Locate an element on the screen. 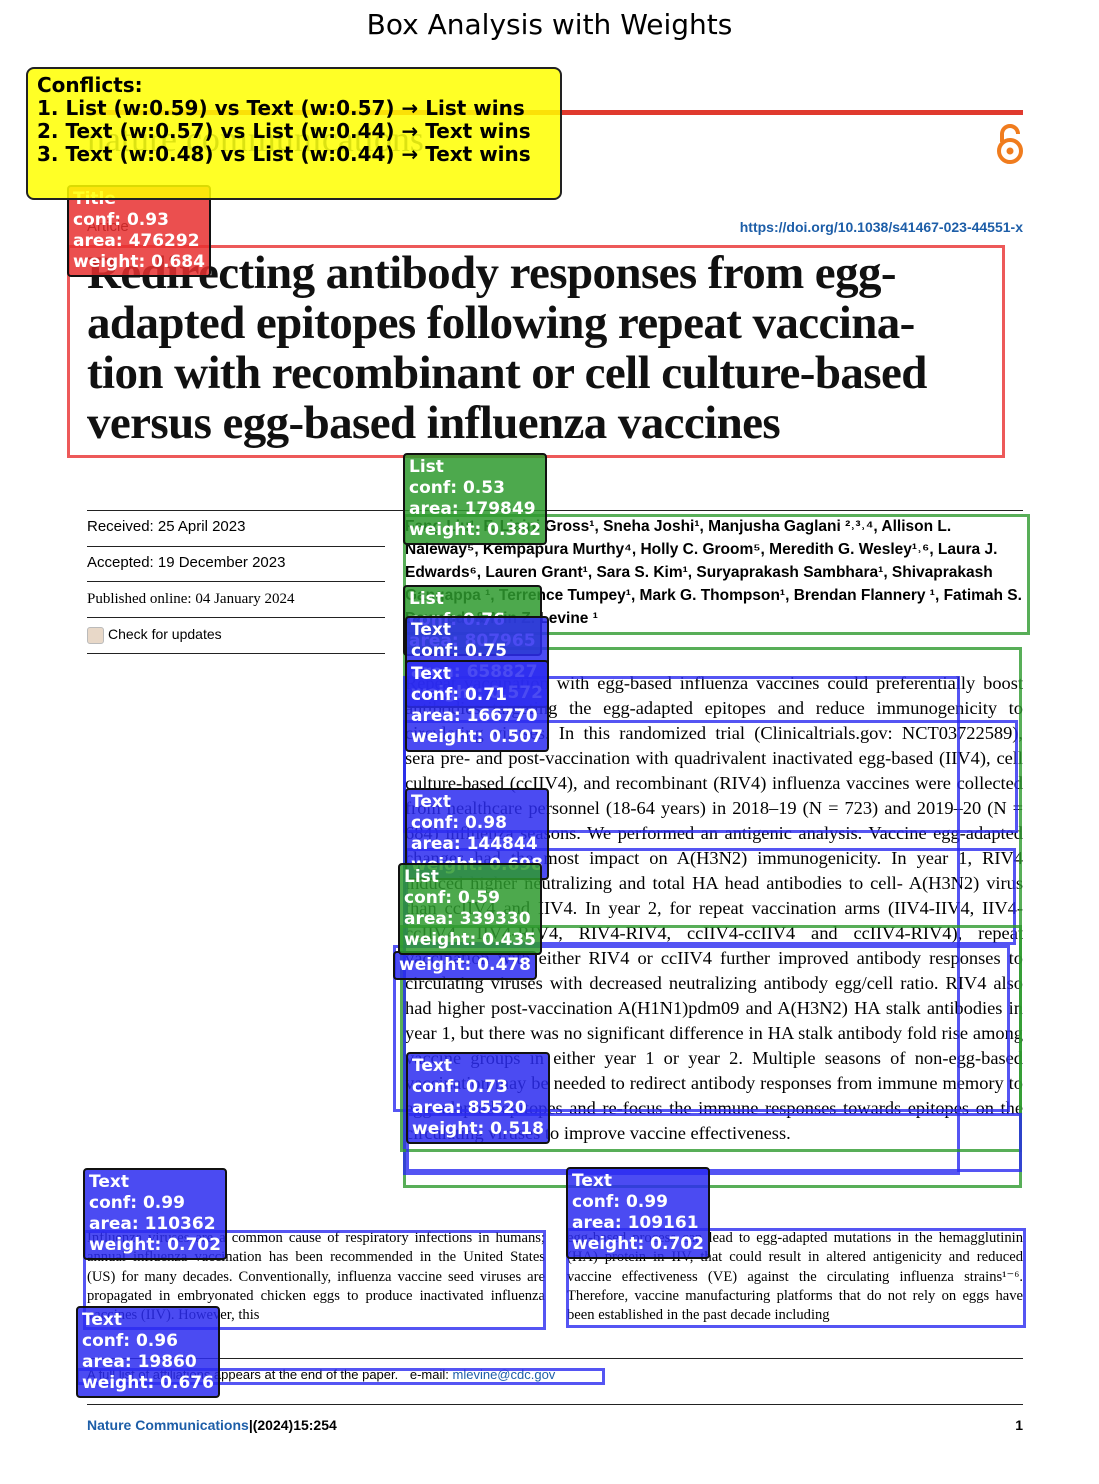 The image size is (1099, 1484). footer-journal: Nature Communications is located at coordinates (168, 1425).